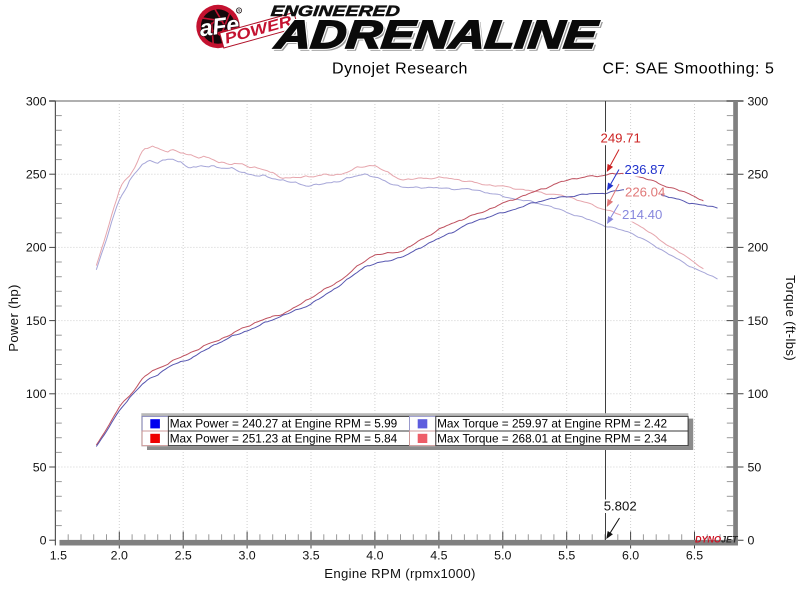 The width and height of the screenshot is (800, 600). What do you see at coordinates (284, 424) in the screenshot?
I see `svg-text:Max Power = 240.27 at Engine R: Max Power = 240.27 at Engine RPM = 5.99` at bounding box center [284, 424].